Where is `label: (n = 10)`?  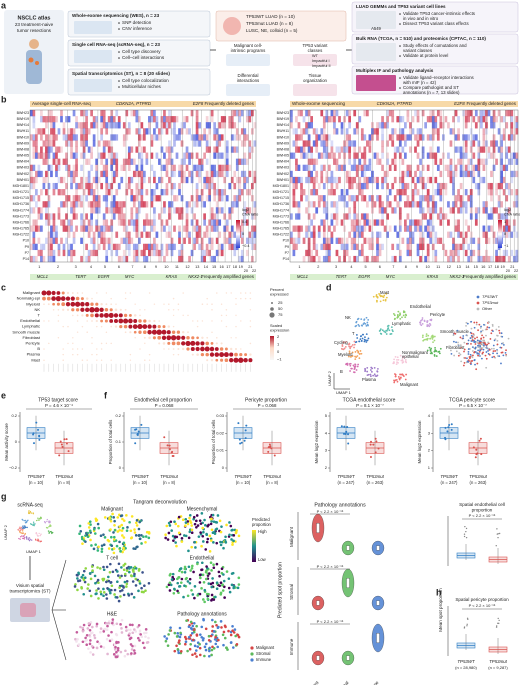
label: (n = 10) is located at coordinates (243, 482).